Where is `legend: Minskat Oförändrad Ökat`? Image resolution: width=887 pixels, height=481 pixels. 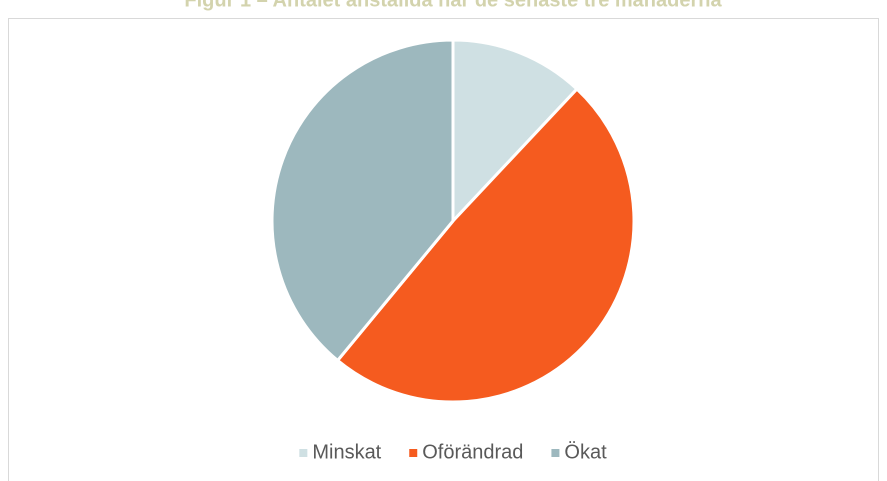
legend: Minskat Oförändrad Ökat is located at coordinates (453, 452).